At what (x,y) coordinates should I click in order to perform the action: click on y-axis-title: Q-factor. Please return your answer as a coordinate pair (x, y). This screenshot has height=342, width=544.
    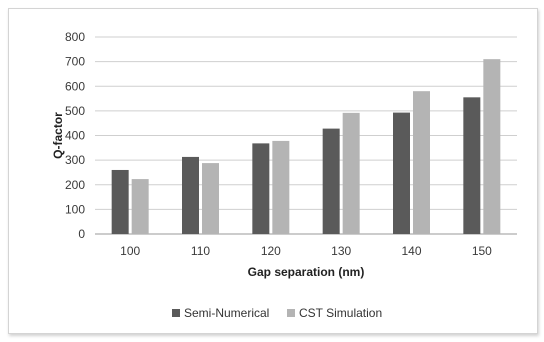
    Looking at the image, I should click on (58, 135).